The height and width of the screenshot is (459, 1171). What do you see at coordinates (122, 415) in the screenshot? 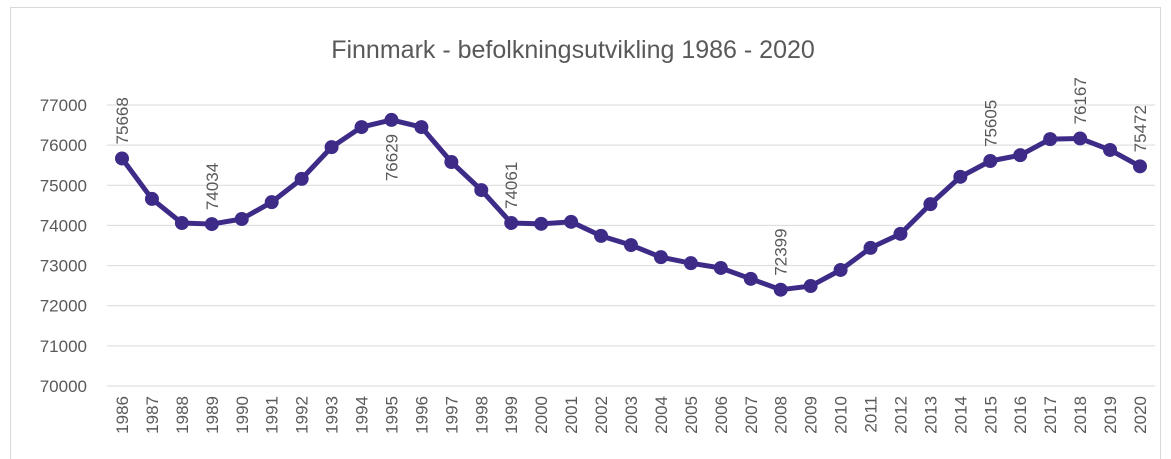
I see `x-tick-label: 1986` at bounding box center [122, 415].